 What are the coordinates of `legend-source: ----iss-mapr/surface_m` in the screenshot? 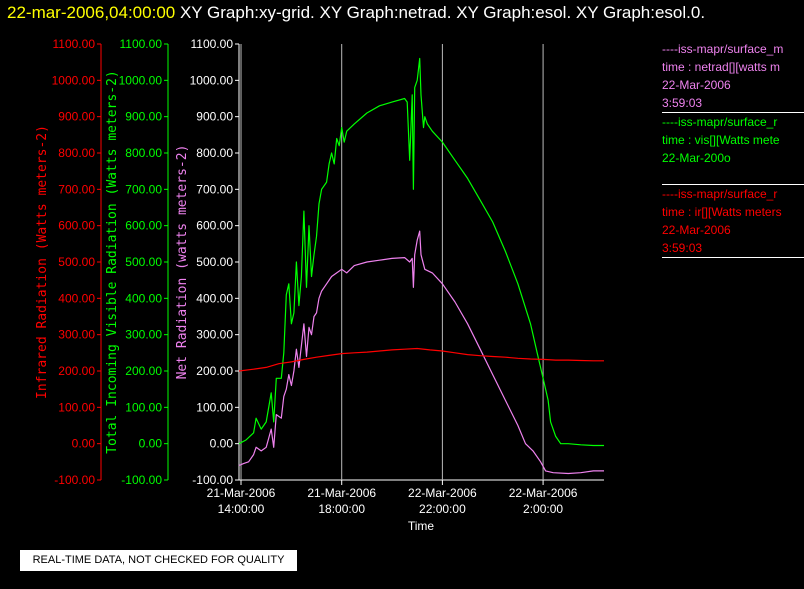 It's located at (723, 49).